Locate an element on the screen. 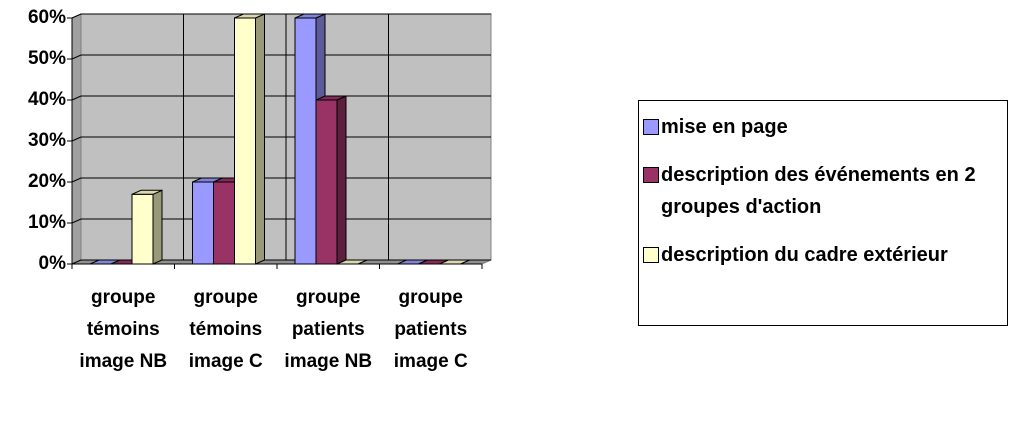 The height and width of the screenshot is (421, 1023). x-tick-label: groupe patients image NB is located at coordinates (328, 329).